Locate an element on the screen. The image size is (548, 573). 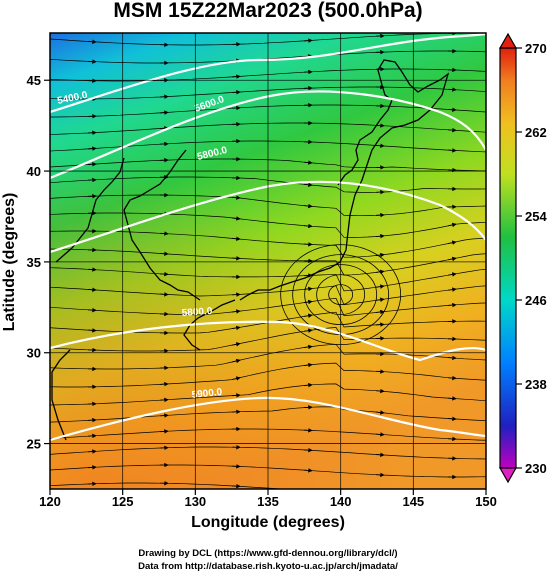
taiwan-coast is located at coordinates (61, 395).